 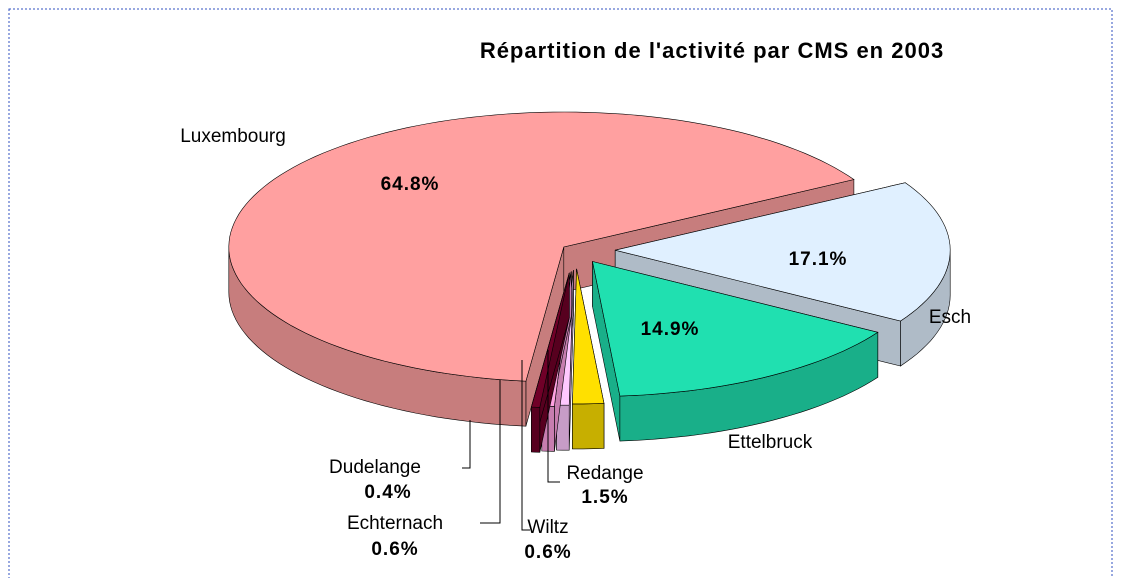 I want to click on value-label: 64.8%, so click(x=410, y=184).